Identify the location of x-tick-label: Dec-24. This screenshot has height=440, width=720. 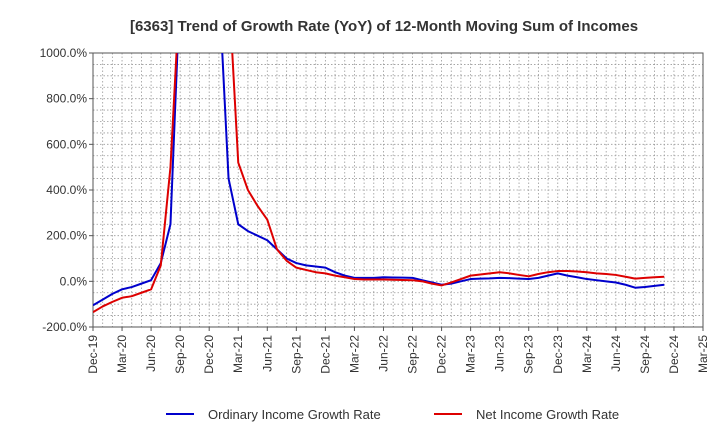
(674, 354).